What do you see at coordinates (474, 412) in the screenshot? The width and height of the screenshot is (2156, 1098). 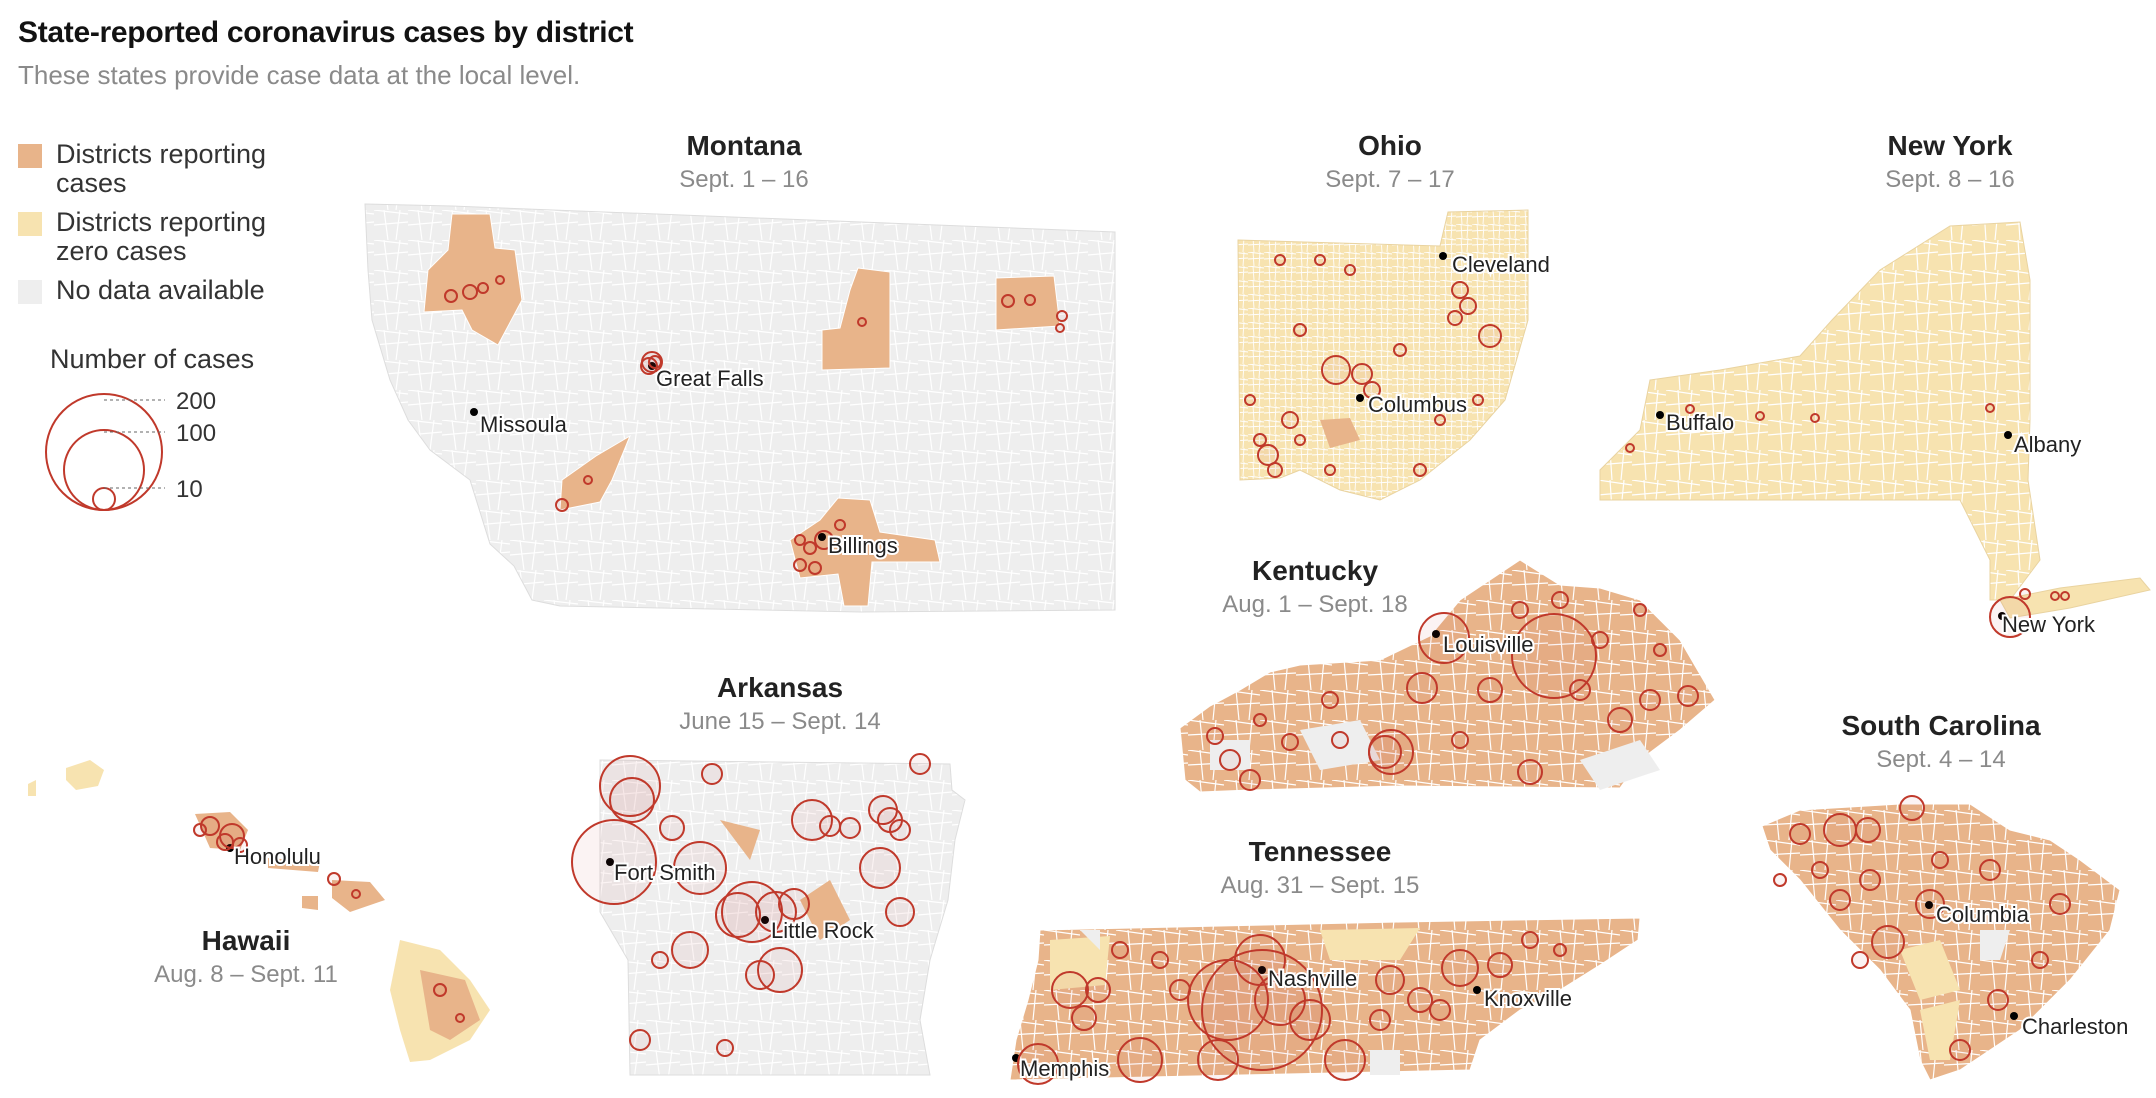 I see `city-dot-missoula` at bounding box center [474, 412].